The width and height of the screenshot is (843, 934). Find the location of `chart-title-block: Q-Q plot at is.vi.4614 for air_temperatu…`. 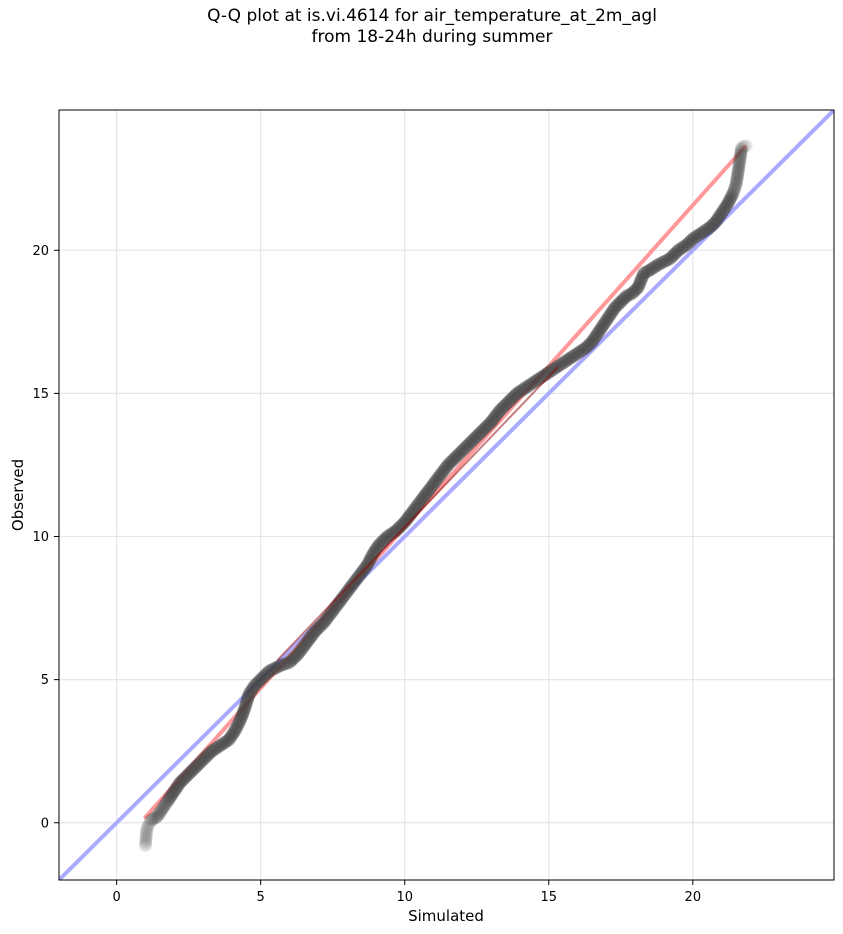

chart-title-block: Q-Q plot at is.vi.4614 for air_temperatu… is located at coordinates (421, 27).